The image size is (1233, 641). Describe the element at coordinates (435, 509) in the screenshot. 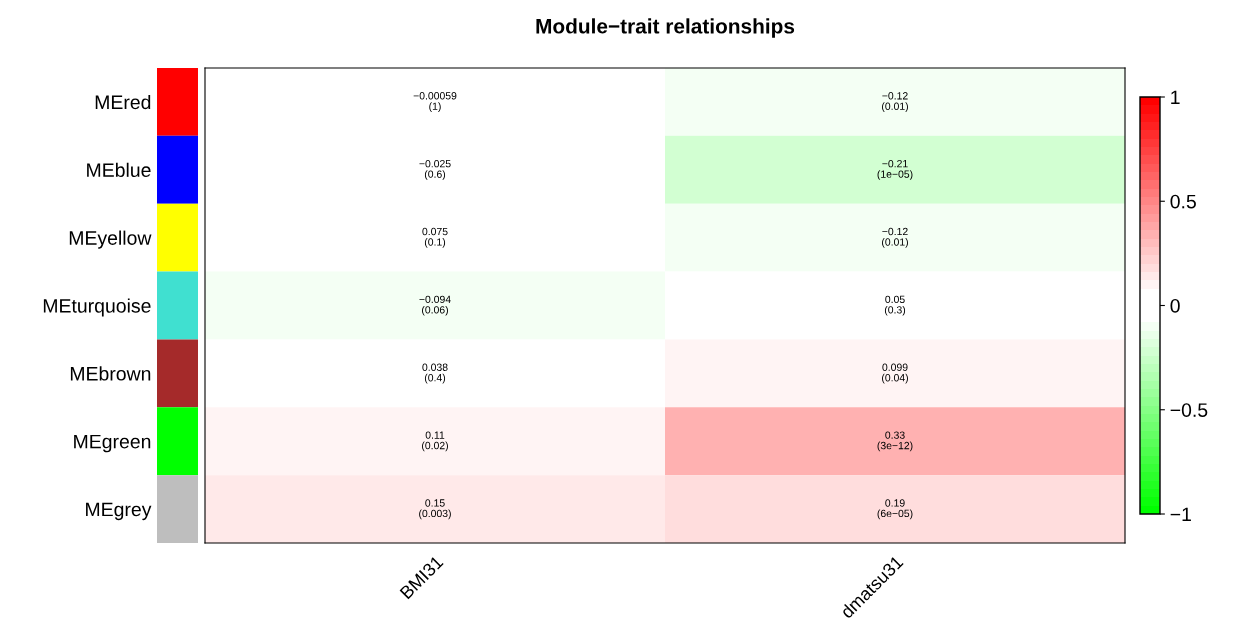

I see `data-label: 0.15 (0.003)` at that location.